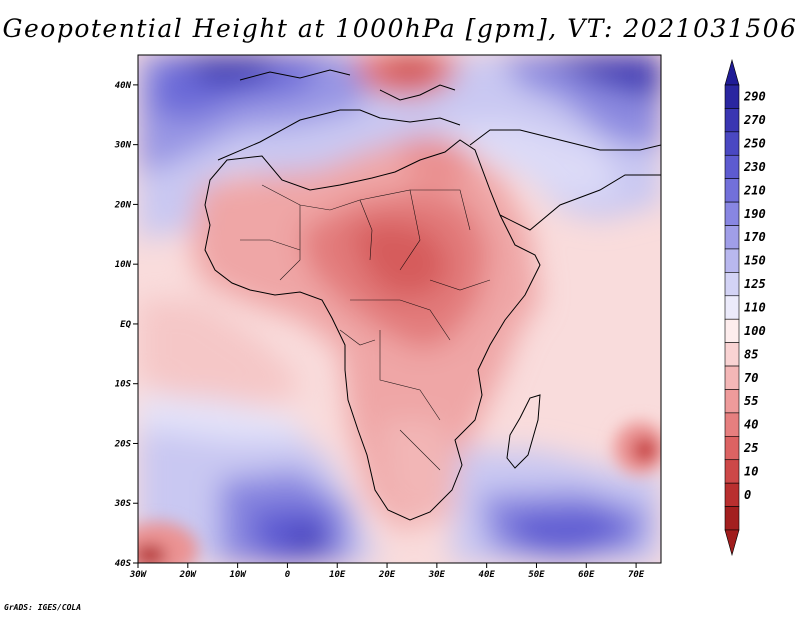 The height and width of the screenshot is (618, 800). Describe the element at coordinates (747, 495) in the screenshot. I see `colorbar-label: 0` at that location.